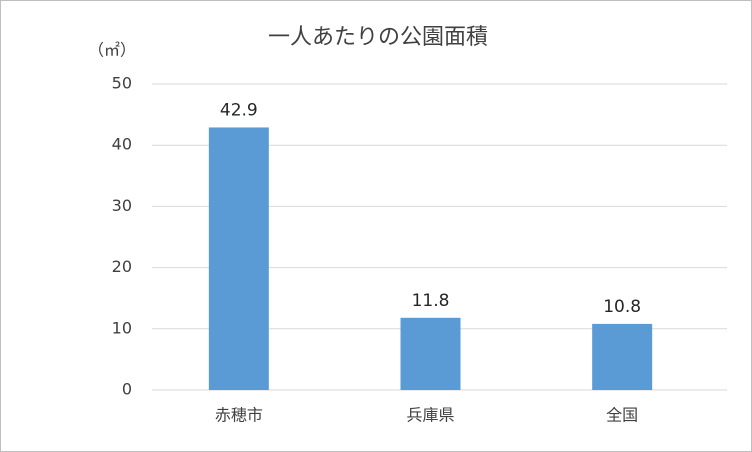 The width and height of the screenshot is (752, 452). What do you see at coordinates (430, 415) in the screenshot?
I see `x-tick-label: 兵庫県` at bounding box center [430, 415].